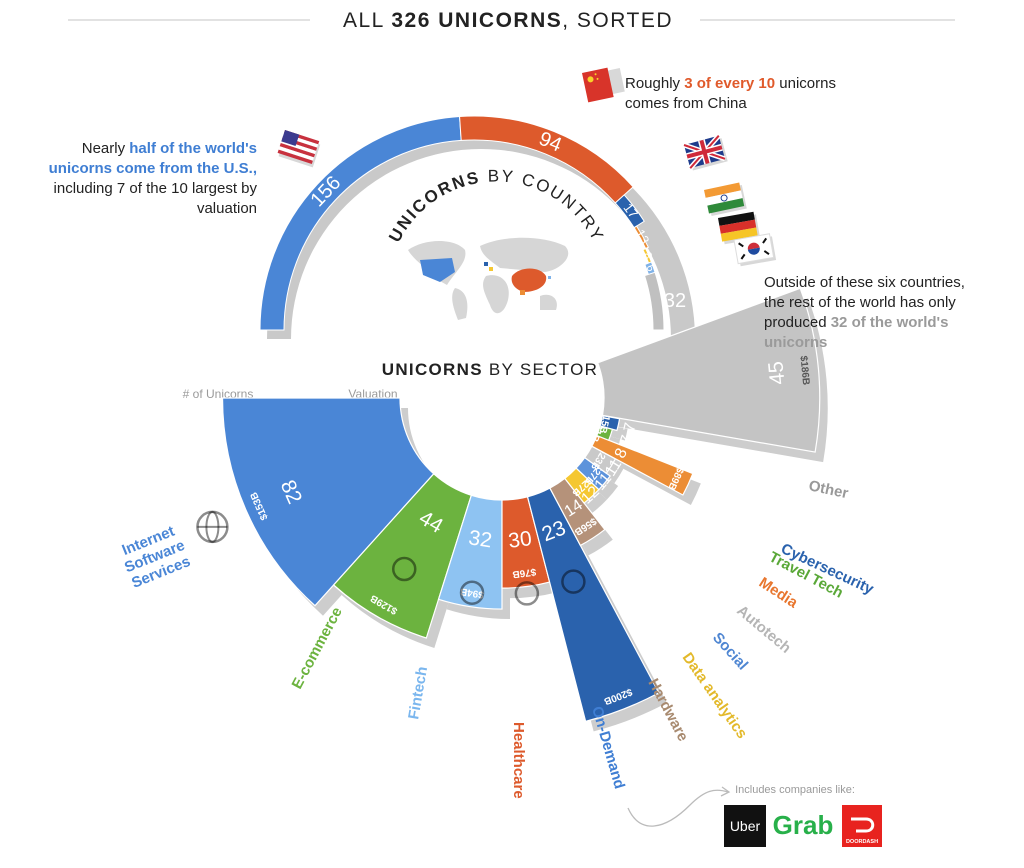  Describe the element at coordinates (675, 301) in the screenshot. I see `country-value-label: 32` at that location.